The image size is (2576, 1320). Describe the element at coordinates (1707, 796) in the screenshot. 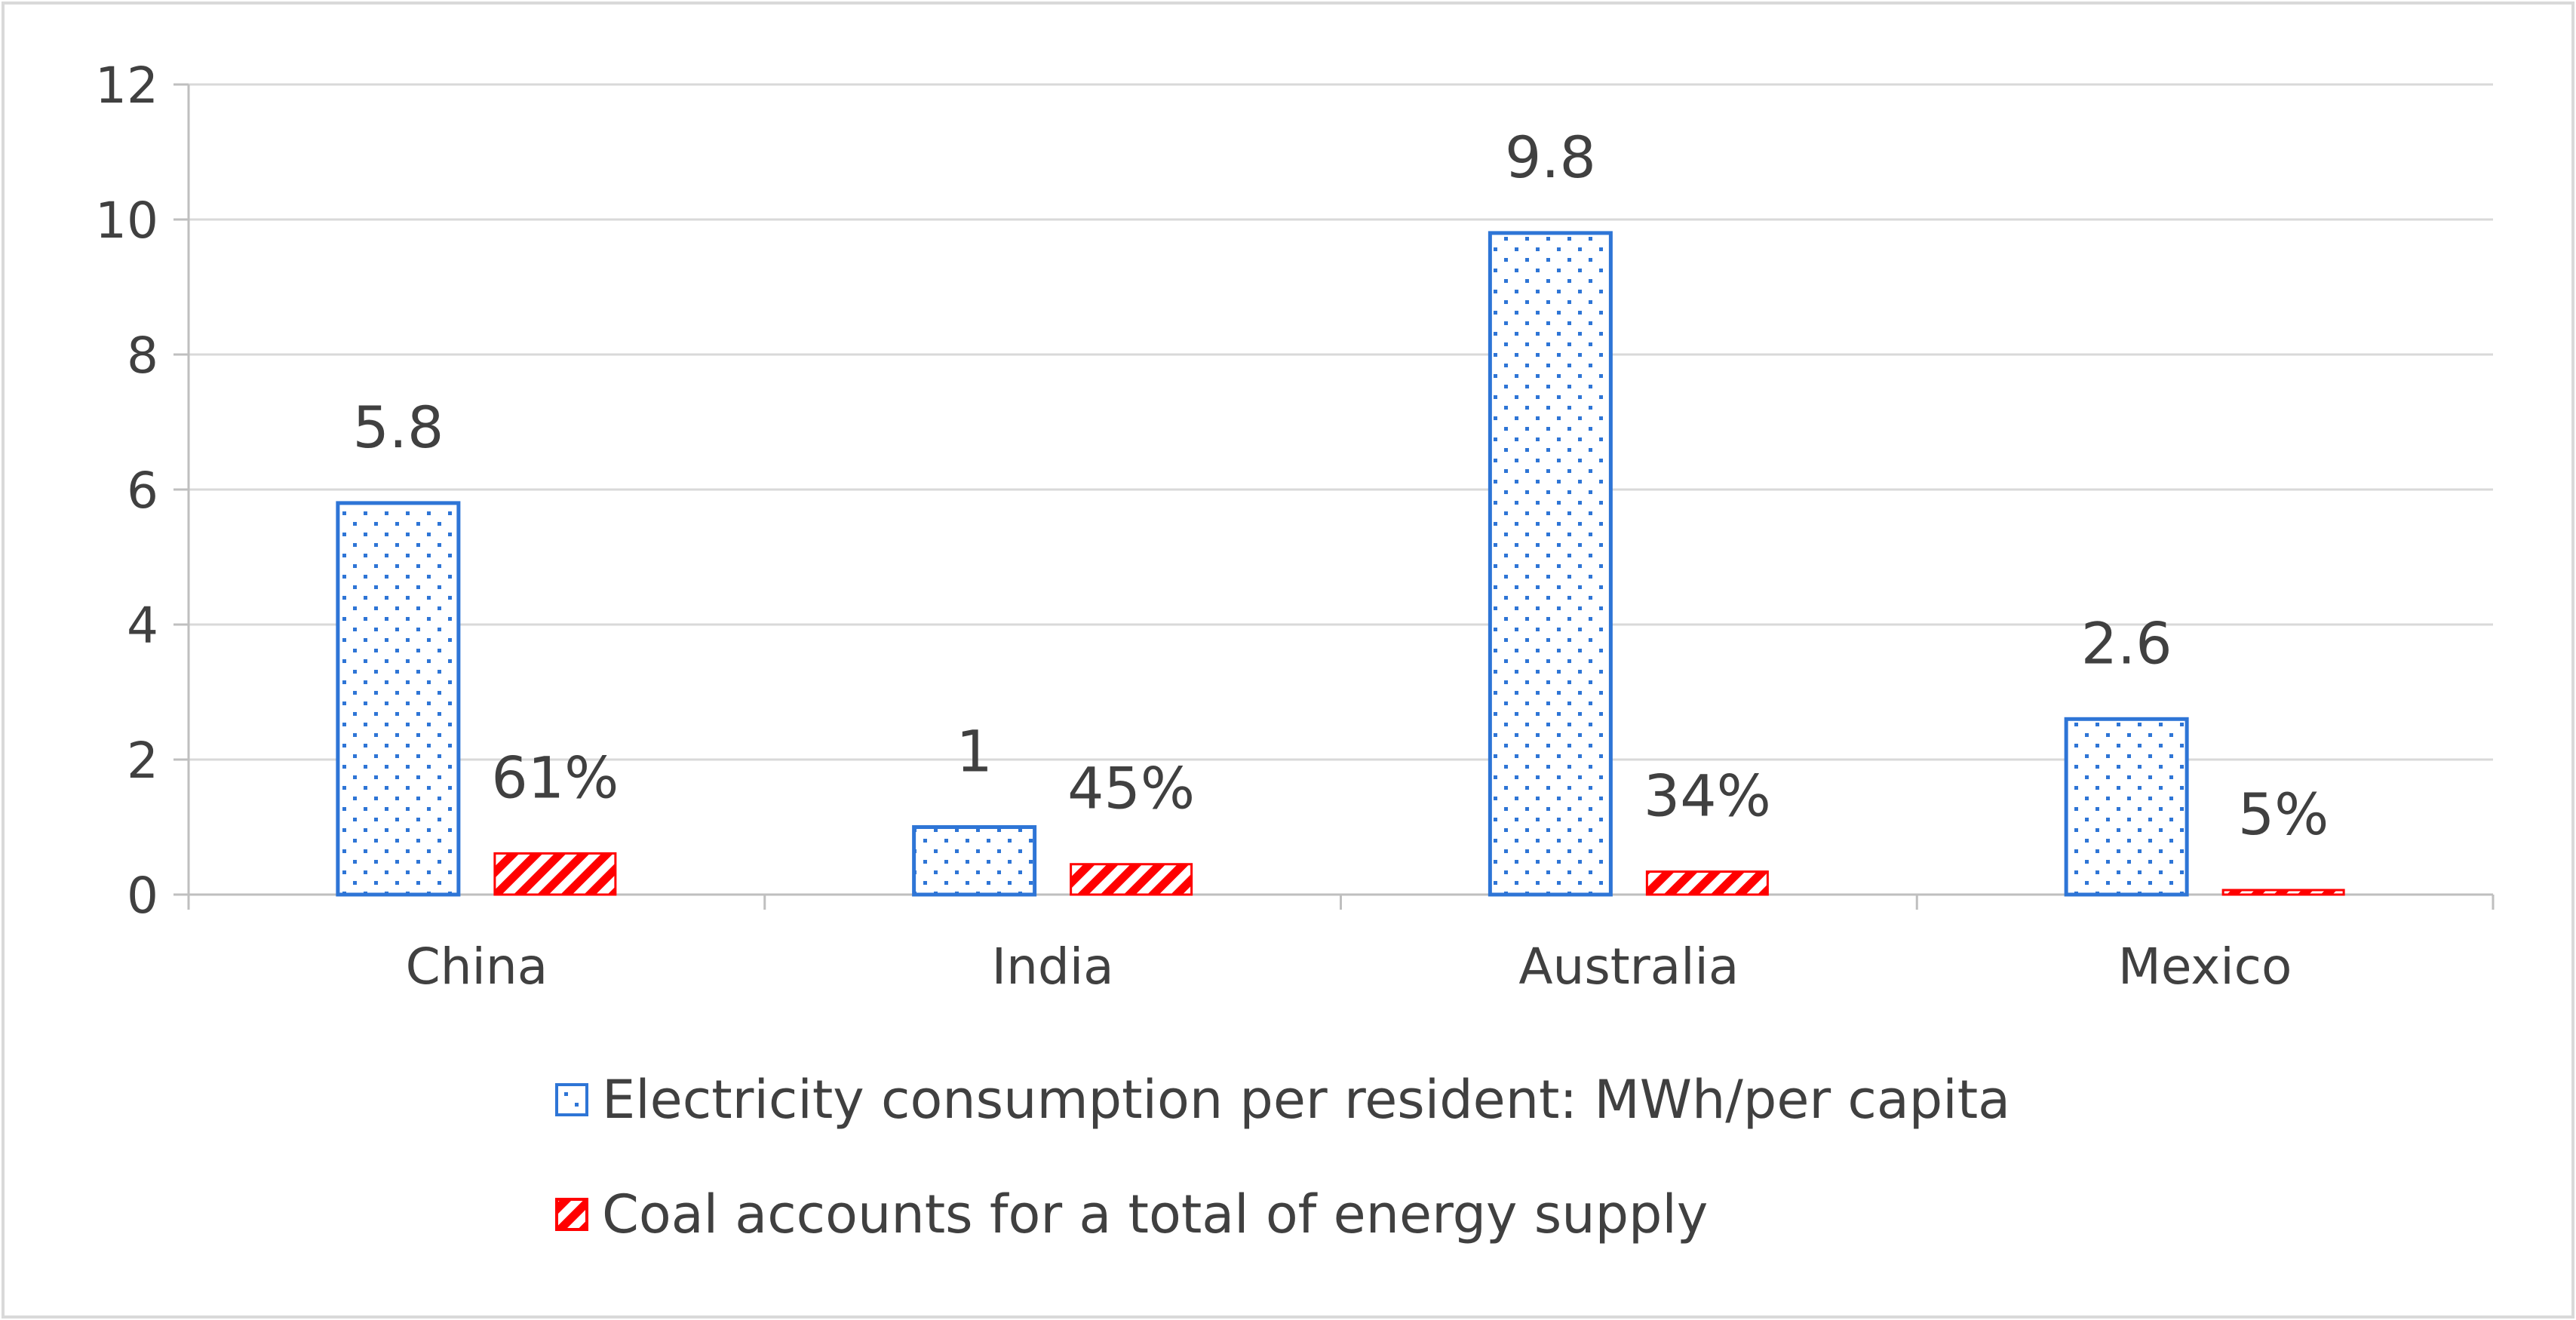

I see `data-label: 34%` at that location.